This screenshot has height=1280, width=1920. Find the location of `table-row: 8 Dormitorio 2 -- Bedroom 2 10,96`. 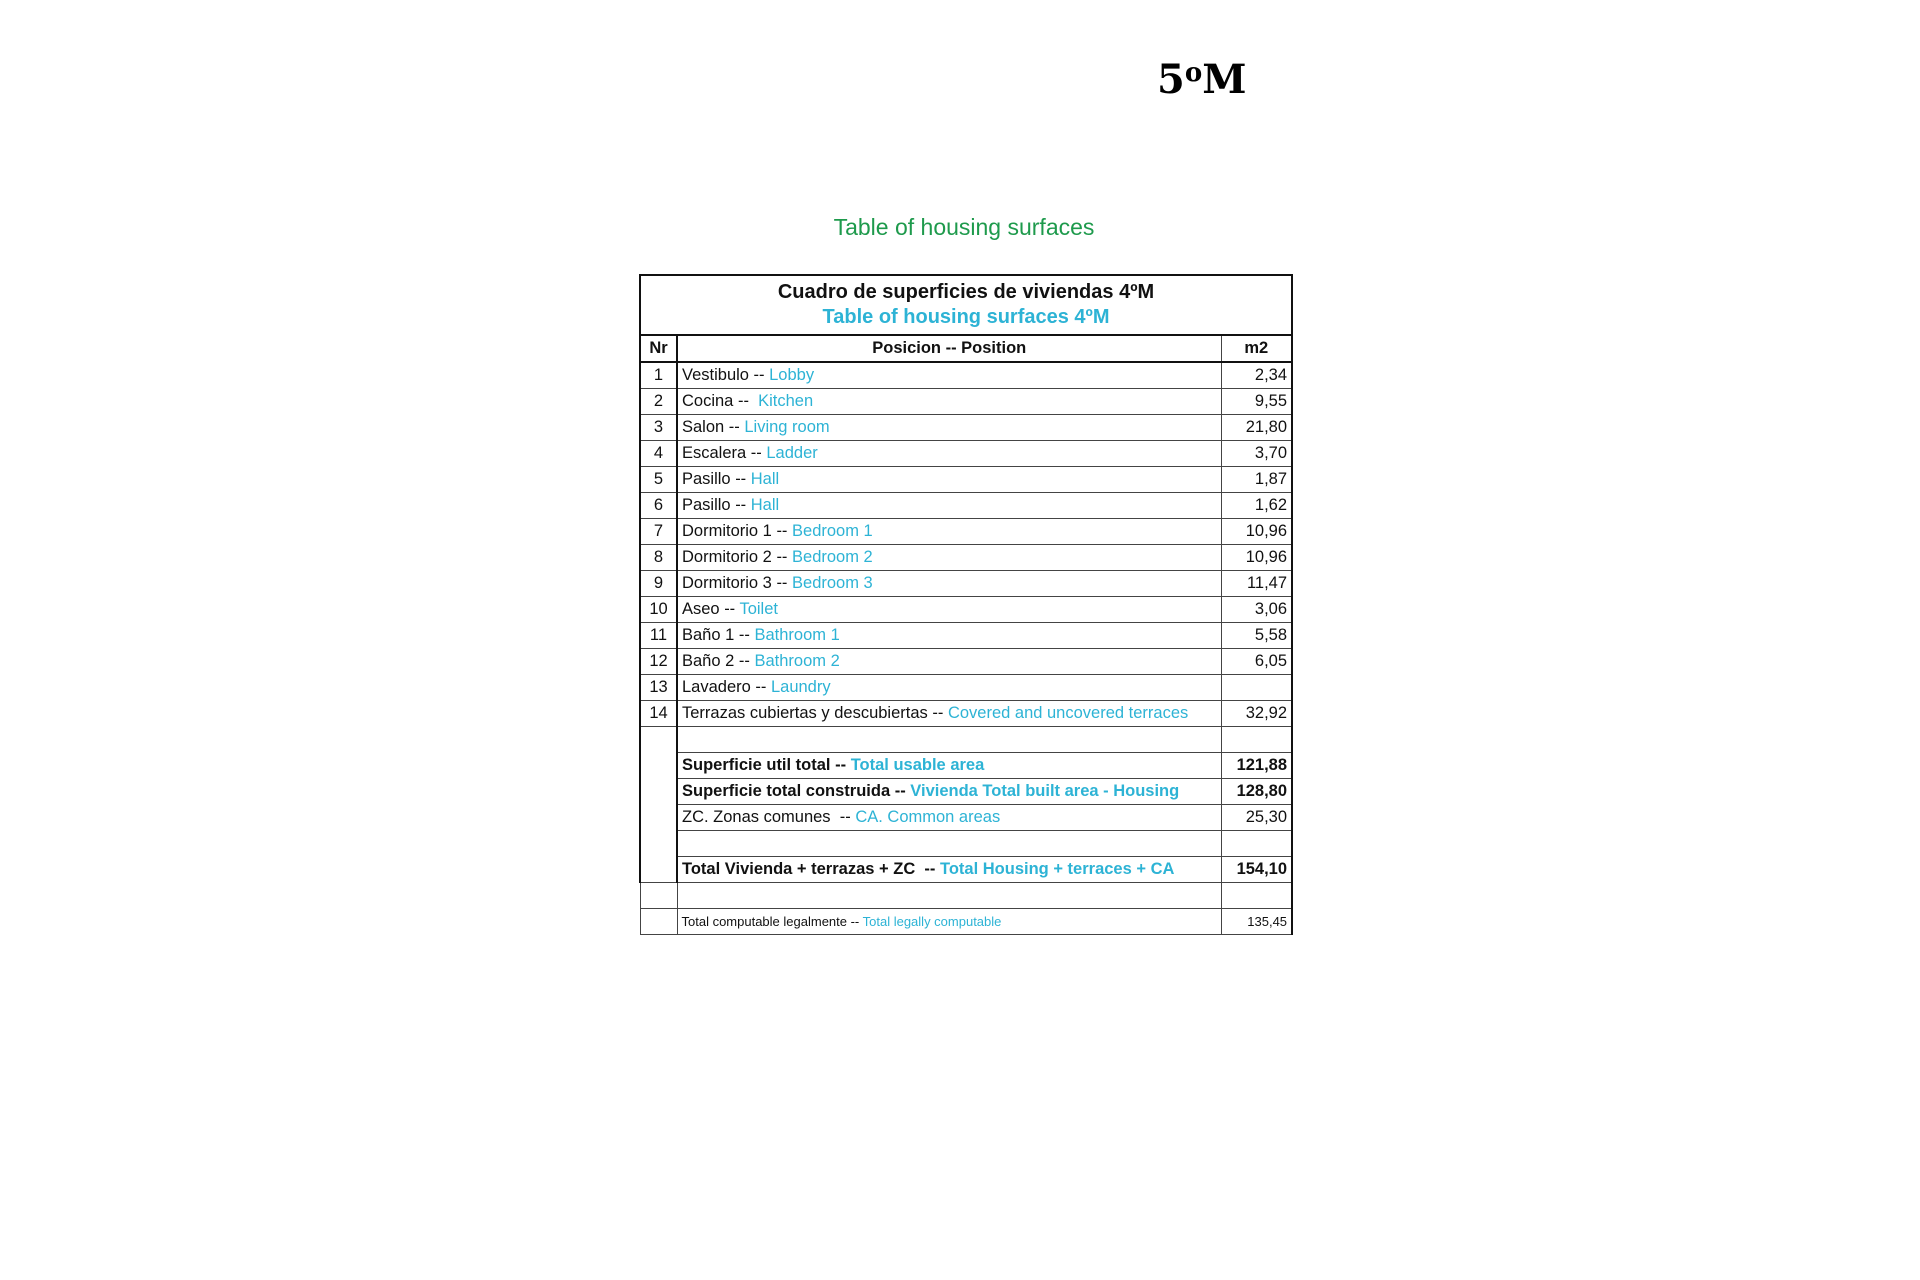

table-row: 8 Dormitorio 2 -- Bedroom 2 10,96 is located at coordinates (966, 557).